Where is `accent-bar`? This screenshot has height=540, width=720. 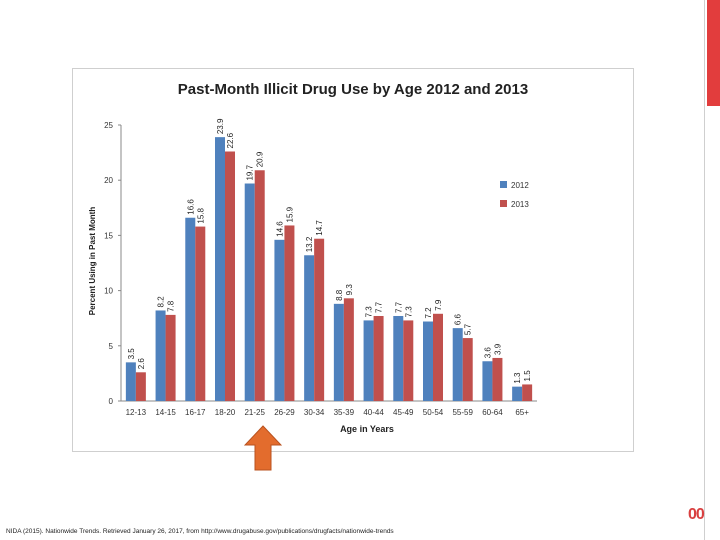
accent-bar is located at coordinates (713, 53).